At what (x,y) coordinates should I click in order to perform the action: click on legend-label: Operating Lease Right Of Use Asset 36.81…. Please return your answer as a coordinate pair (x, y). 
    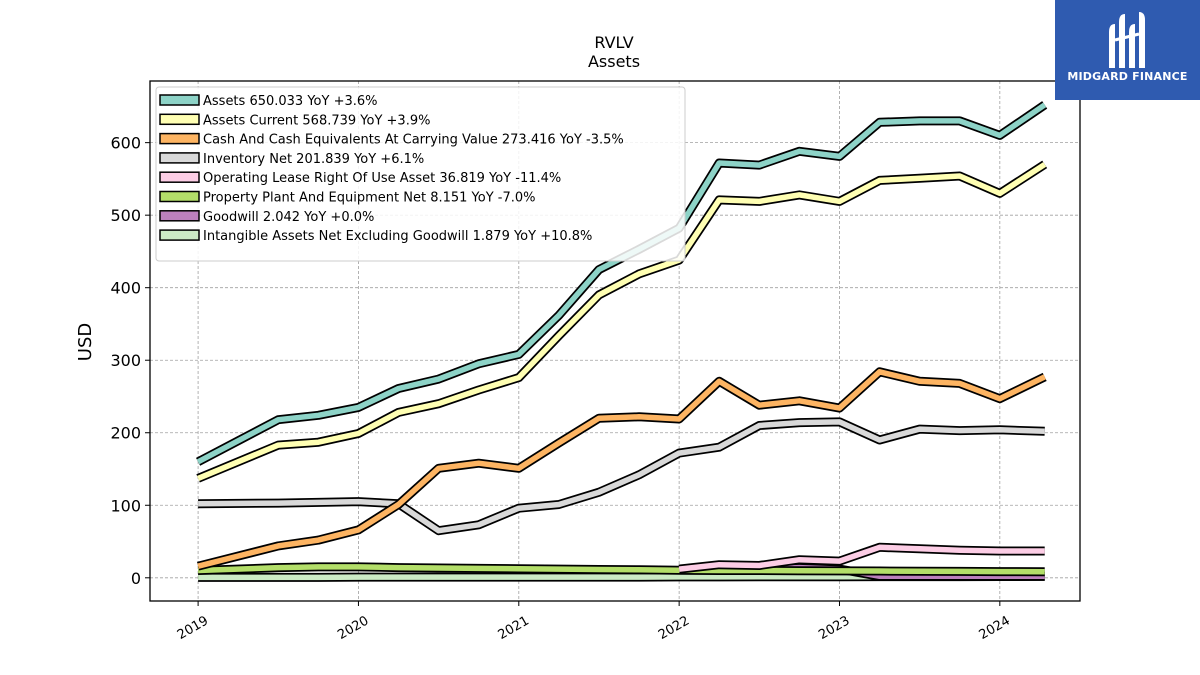
    Looking at the image, I should click on (382, 178).